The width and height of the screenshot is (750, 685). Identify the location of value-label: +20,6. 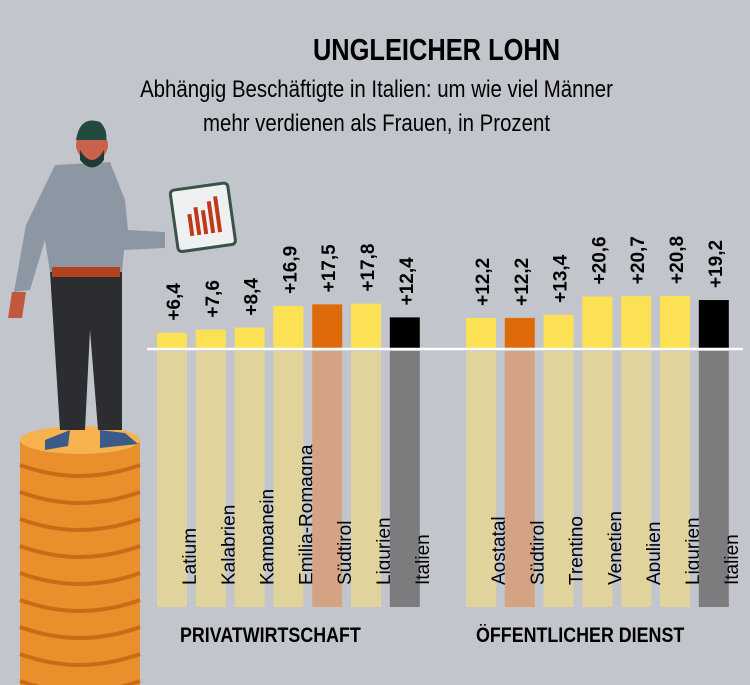
(599, 260).